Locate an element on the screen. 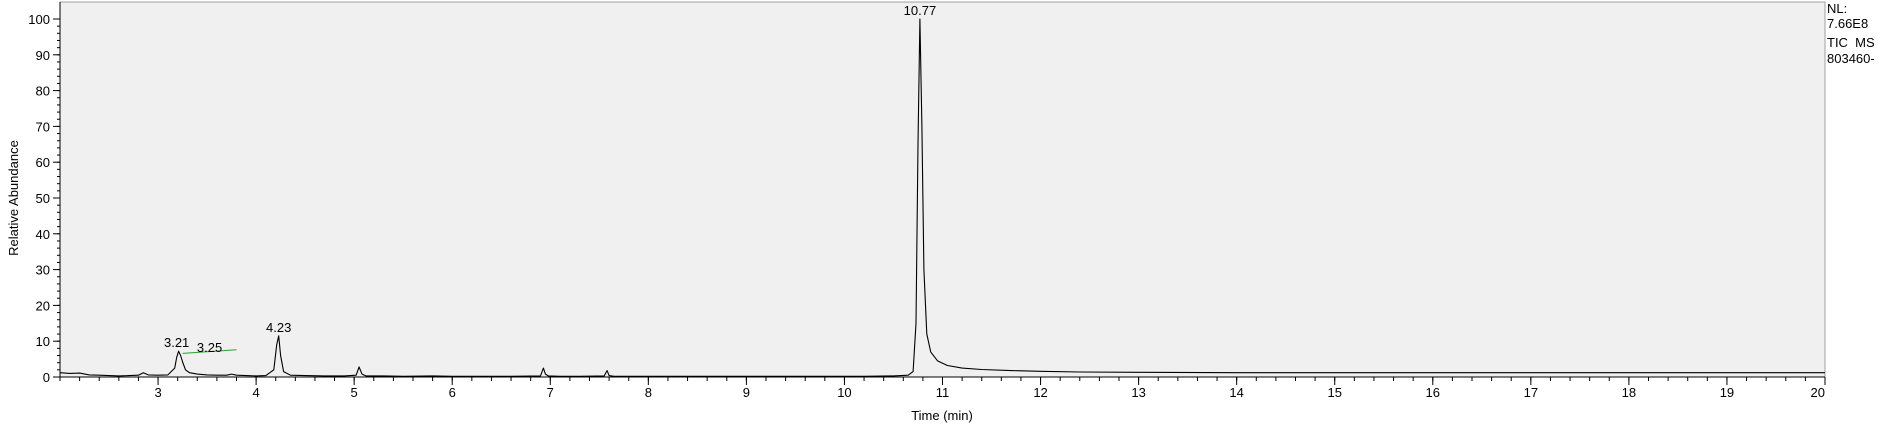 This screenshot has height=427, width=1879. x-tick-label: 12 is located at coordinates (1040, 392).